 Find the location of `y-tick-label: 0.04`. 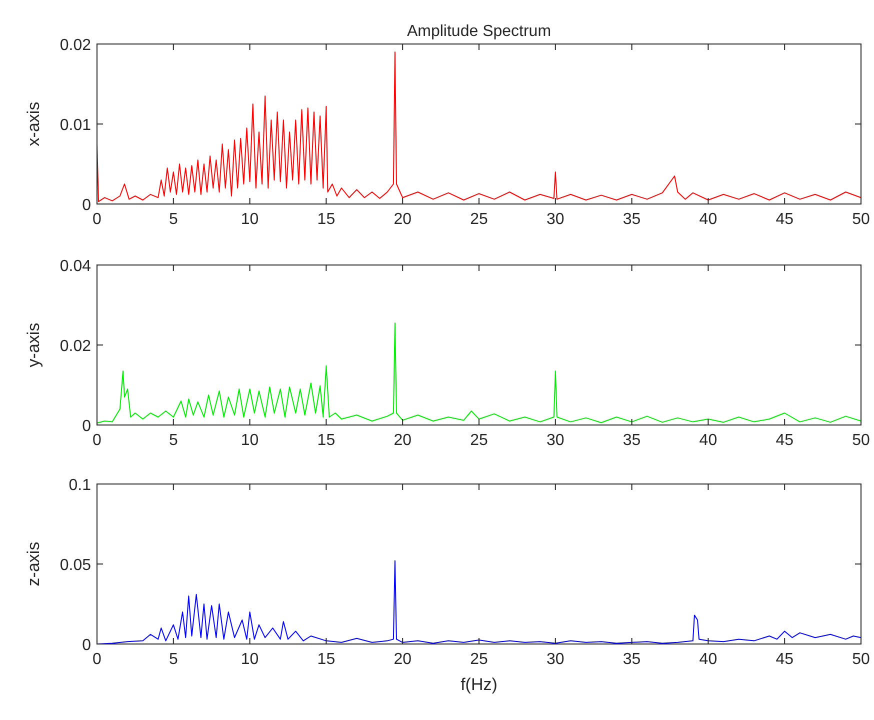

y-tick-label: 0.04 is located at coordinates (76, 266).